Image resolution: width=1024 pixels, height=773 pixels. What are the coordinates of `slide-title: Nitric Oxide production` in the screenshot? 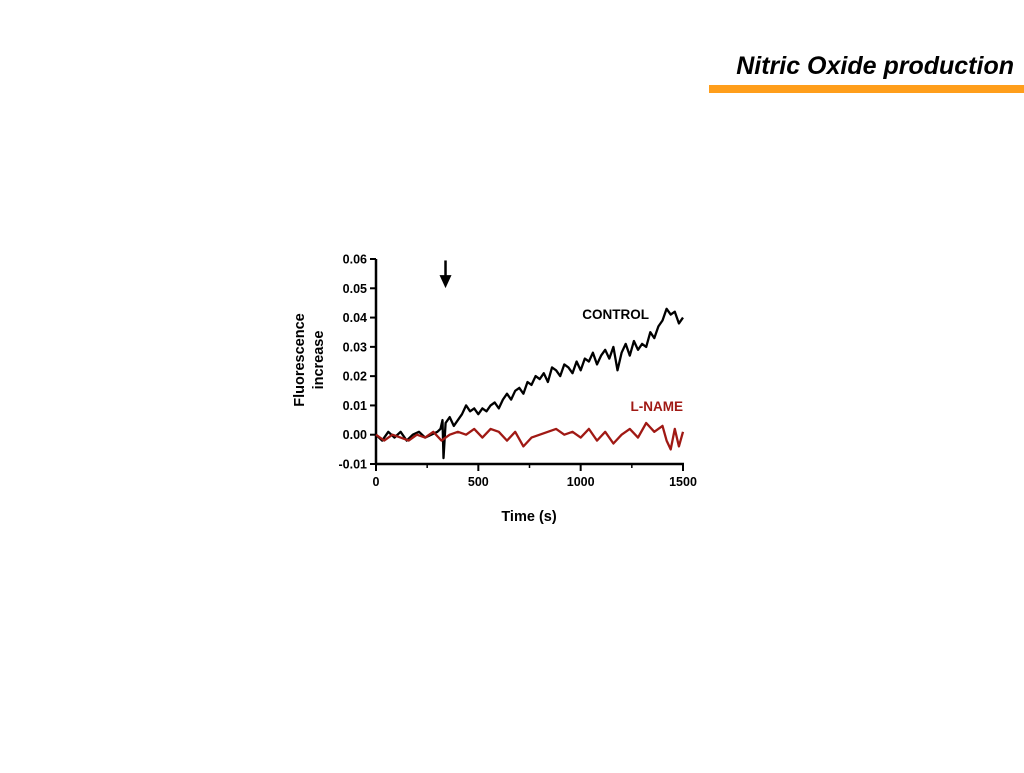 It's located at (875, 66).